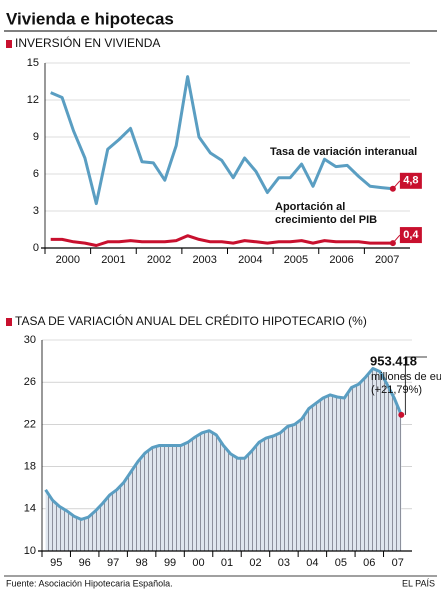 The width and height of the screenshot is (441, 600). Describe the element at coordinates (170, 563) in the screenshot. I see `x-tick-label: 99` at that location.